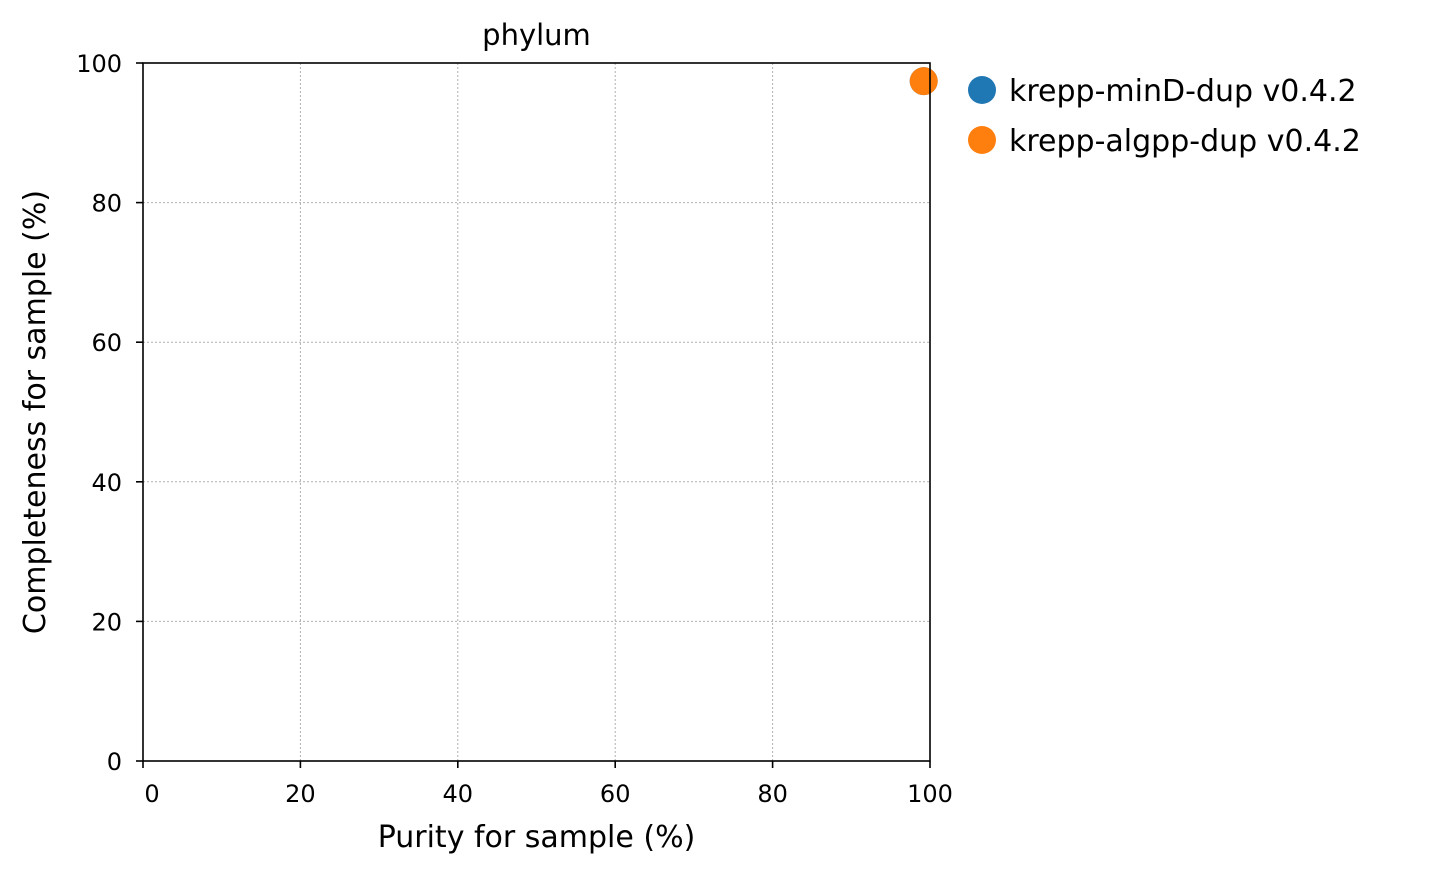 The height and width of the screenshot is (875, 1434). I want to click on y-axis-title: Completeness for sample (%), so click(35, 412).